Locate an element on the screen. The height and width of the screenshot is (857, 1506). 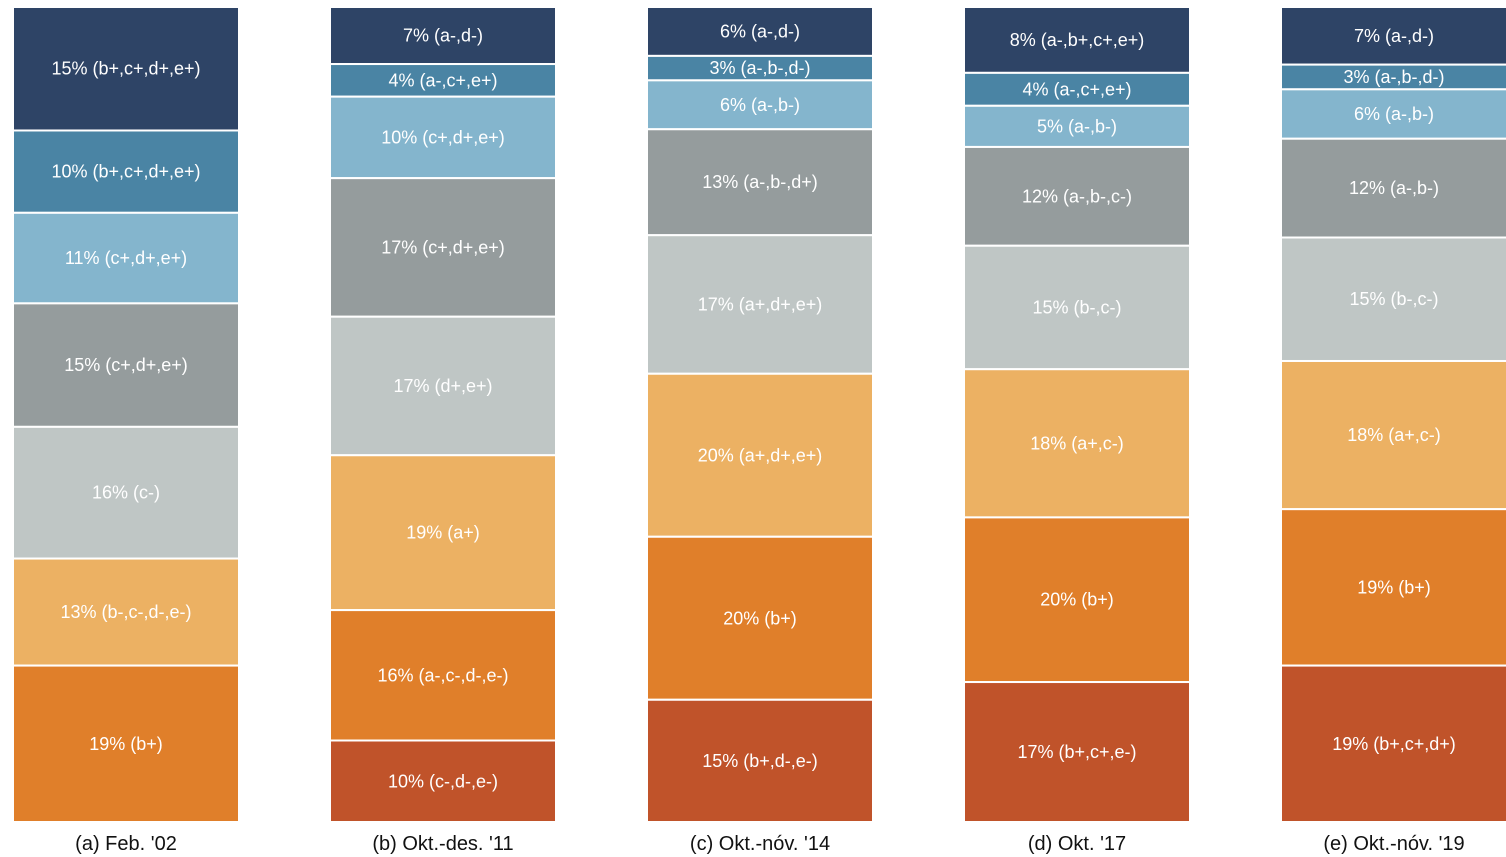
segment-label: 8% (a-,b+,c+,e+) is located at coordinates (1077, 40).